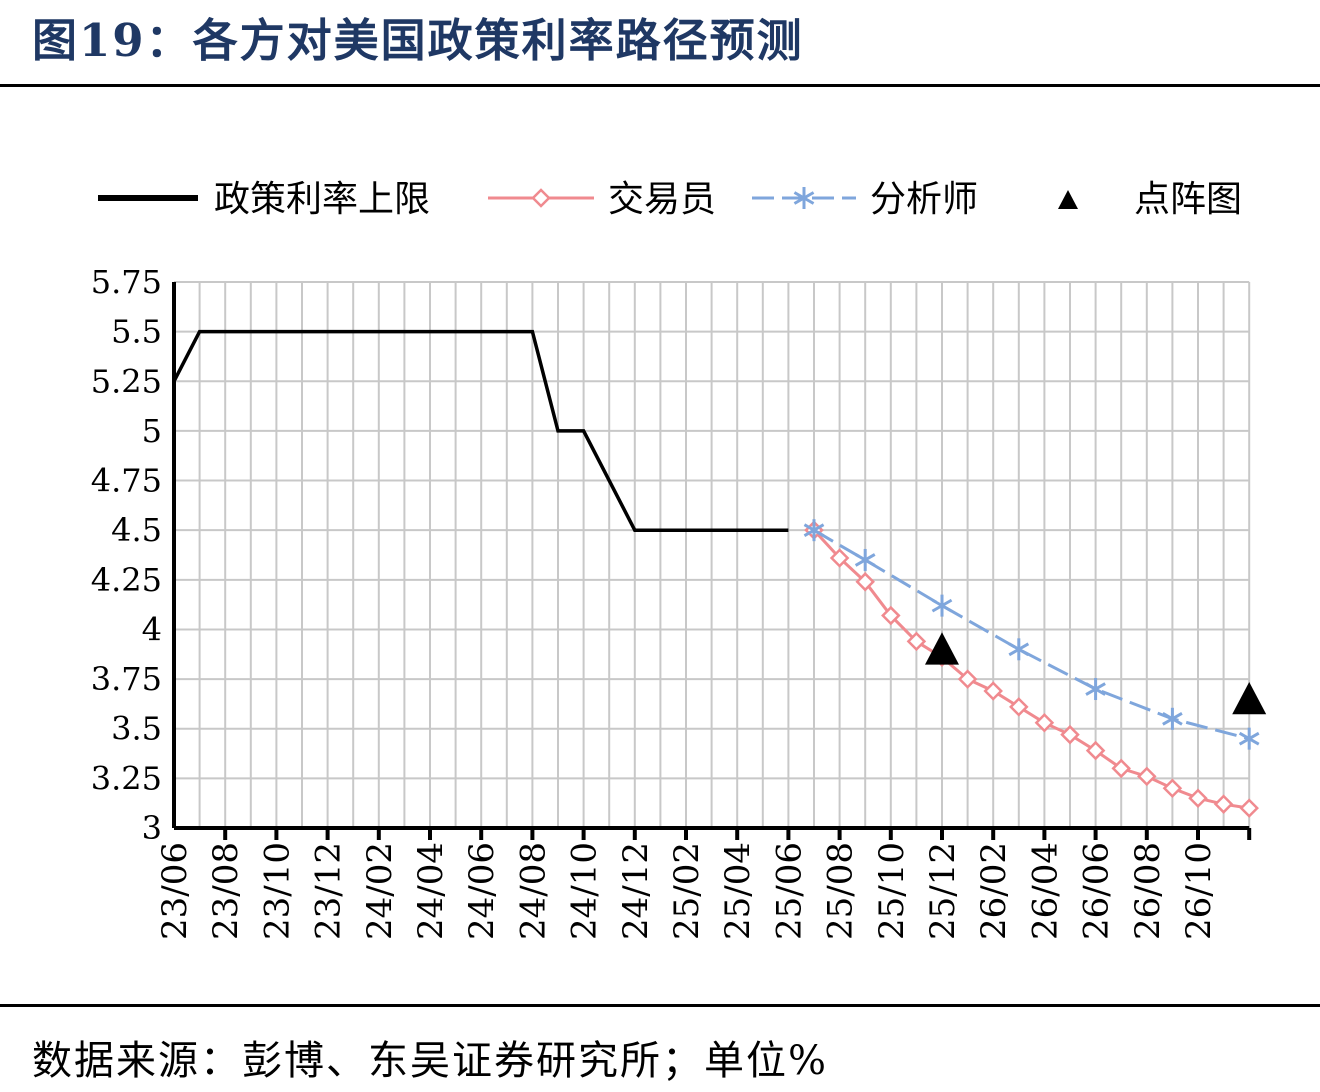 This screenshot has width=1320, height=1092. What do you see at coordinates (789, 891) in the screenshot?
I see `x-tick-label: 25/06` at bounding box center [789, 891].